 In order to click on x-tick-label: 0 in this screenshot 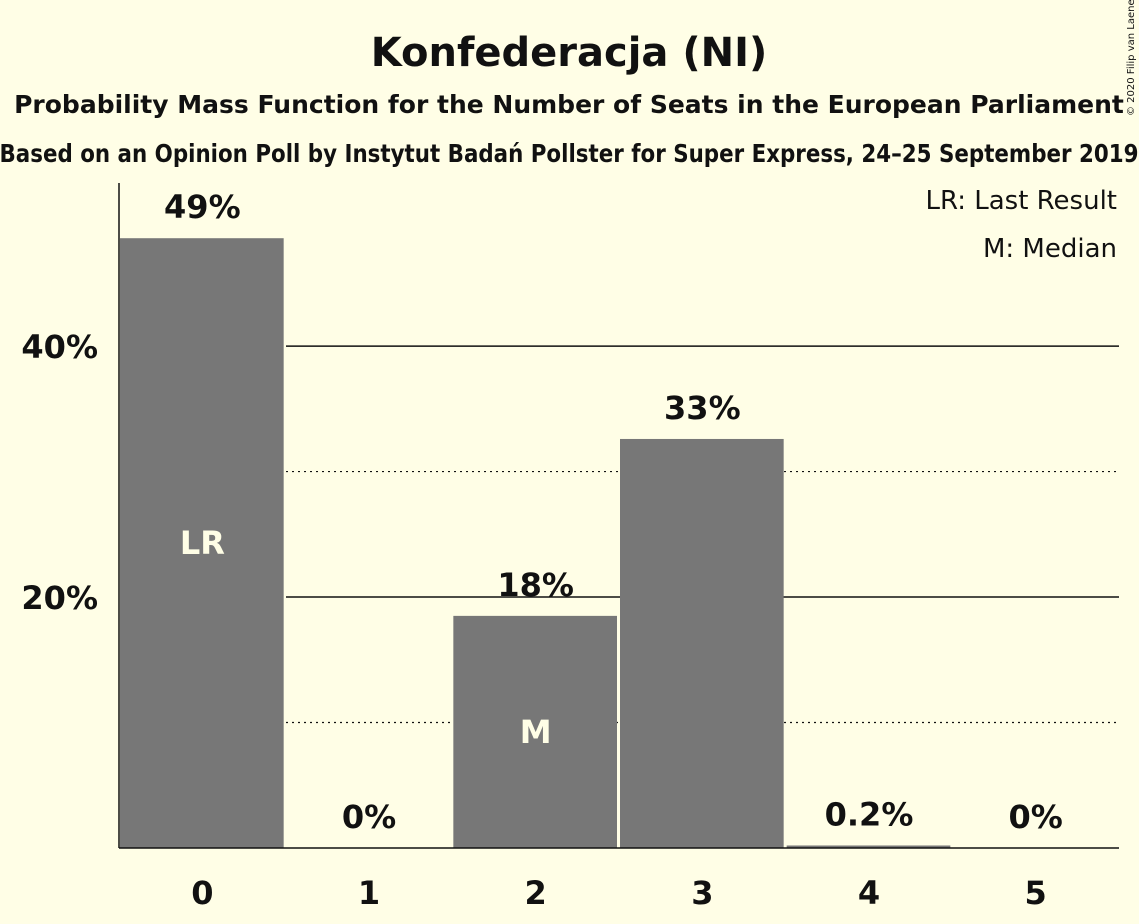, I will do `click(202, 893)`.